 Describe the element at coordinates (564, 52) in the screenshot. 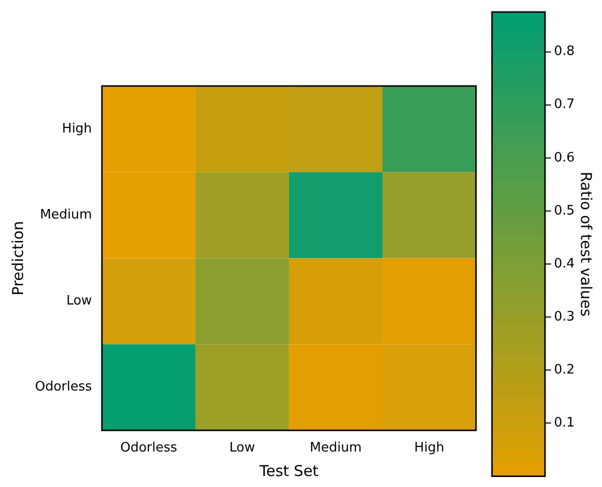

I see `color-bar-label: 0.8` at that location.